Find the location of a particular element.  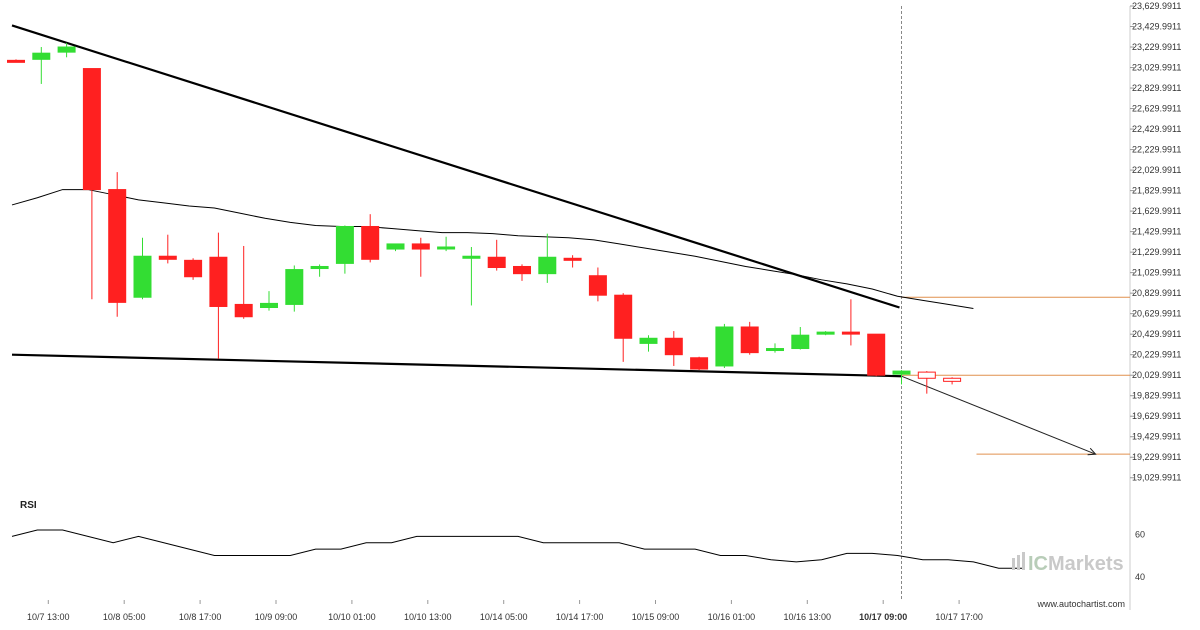

icmarkets-logo-icon is located at coordinates (1018, 561).